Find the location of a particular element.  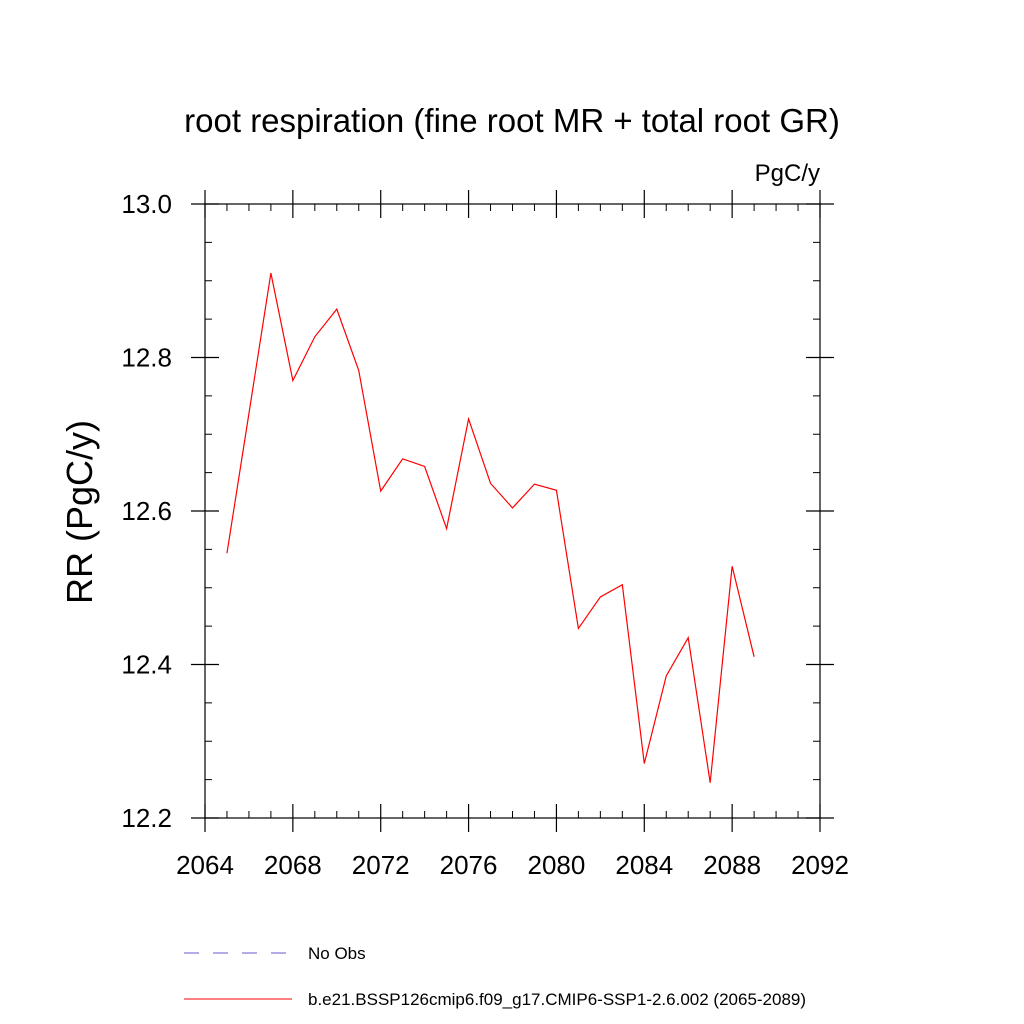

legend-label: No Obs is located at coordinates (337, 953).